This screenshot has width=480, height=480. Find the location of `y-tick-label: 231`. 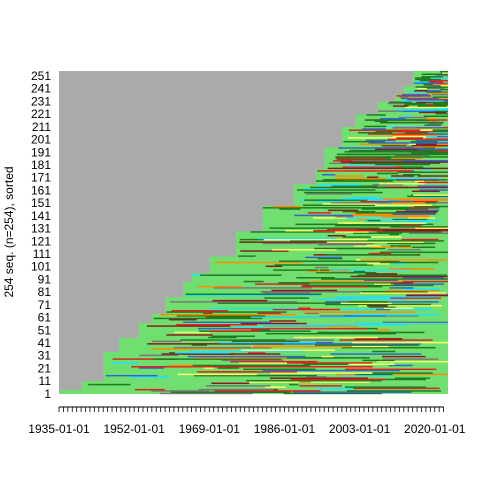

y-tick-label: 231 is located at coordinates (41, 101).